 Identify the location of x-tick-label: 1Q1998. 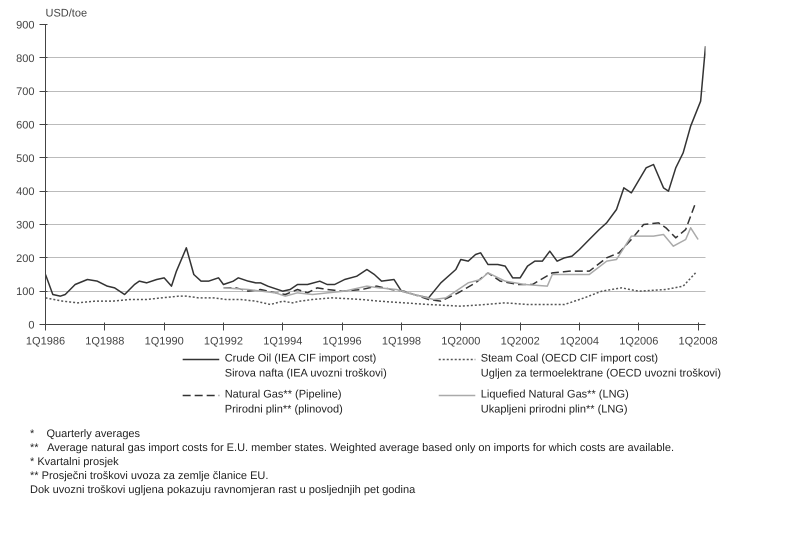
(402, 342).